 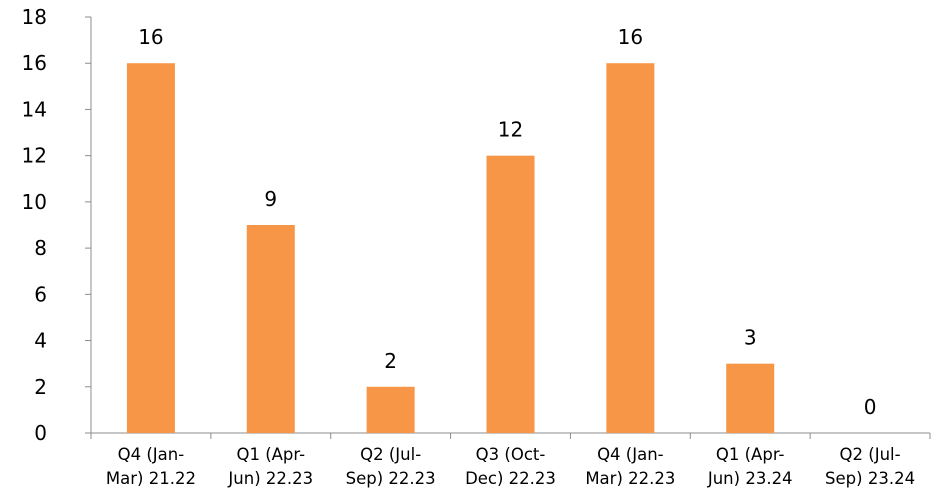 What do you see at coordinates (40, 248) in the screenshot?
I see `y-tick-label: 8` at bounding box center [40, 248].